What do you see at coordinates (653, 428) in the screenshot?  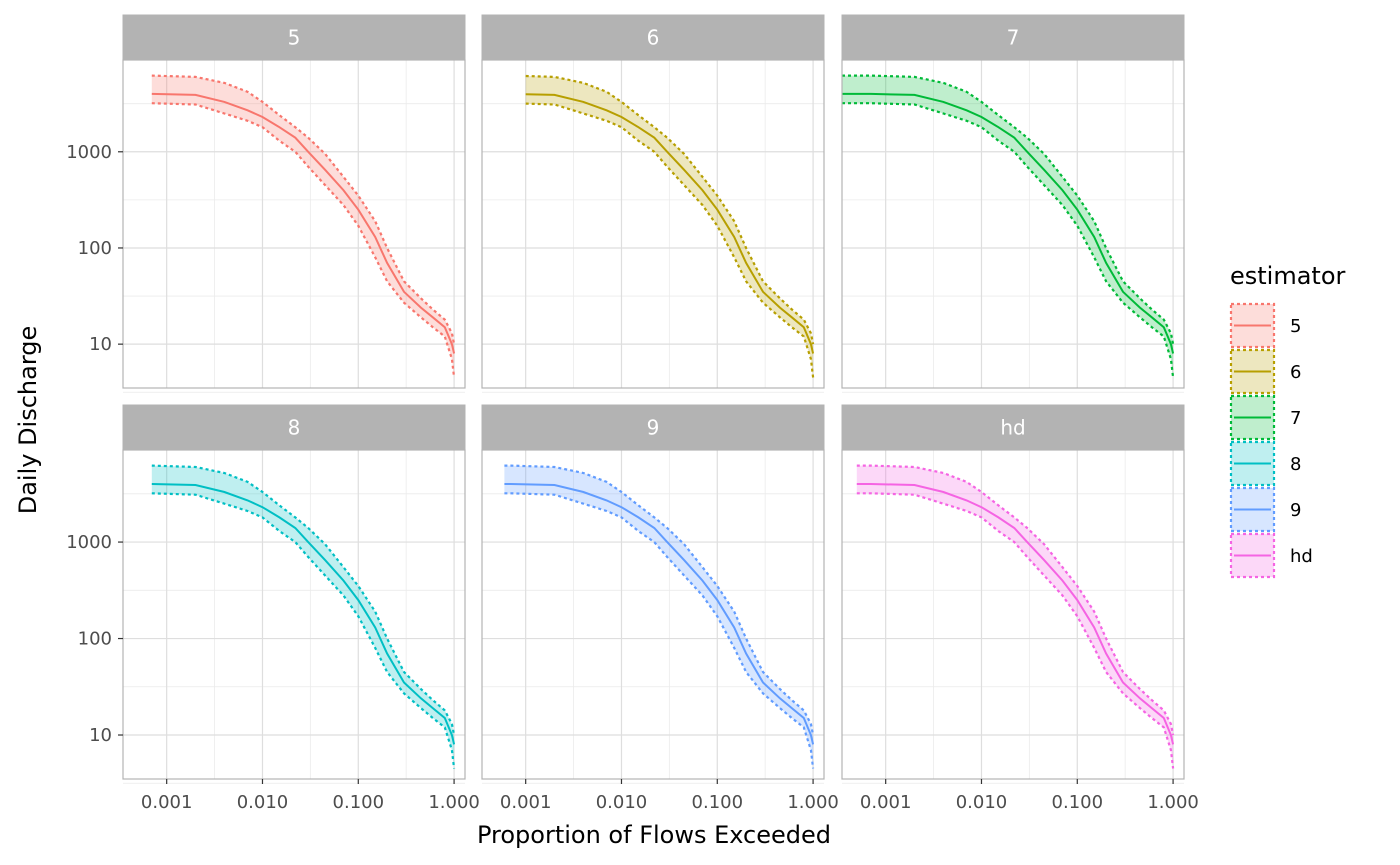 I see `facet-strip-label: 9` at bounding box center [653, 428].